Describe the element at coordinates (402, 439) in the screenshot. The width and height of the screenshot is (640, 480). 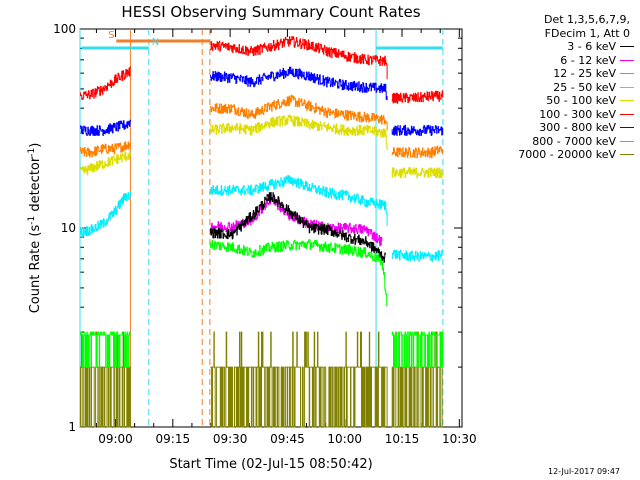
I see `x-tick-label: 10:15` at that location.